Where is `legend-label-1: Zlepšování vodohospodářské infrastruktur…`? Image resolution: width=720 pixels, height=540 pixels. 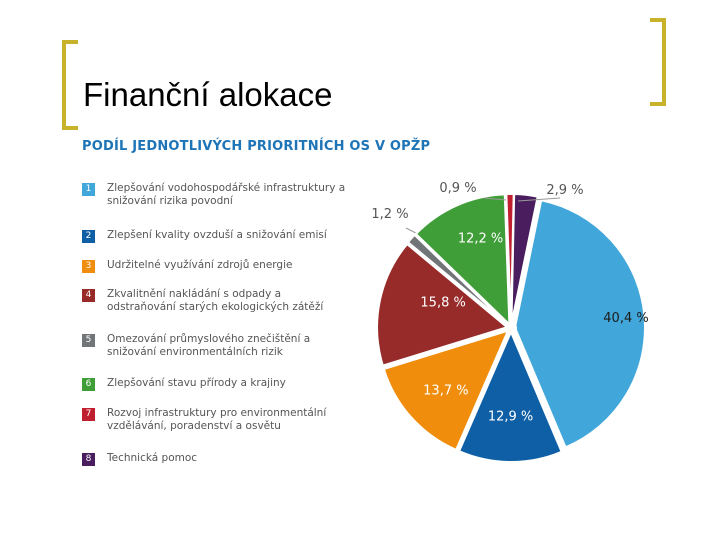 legend-label-1: Zlepšování vodohospodářské infrastruktur… is located at coordinates (226, 194).